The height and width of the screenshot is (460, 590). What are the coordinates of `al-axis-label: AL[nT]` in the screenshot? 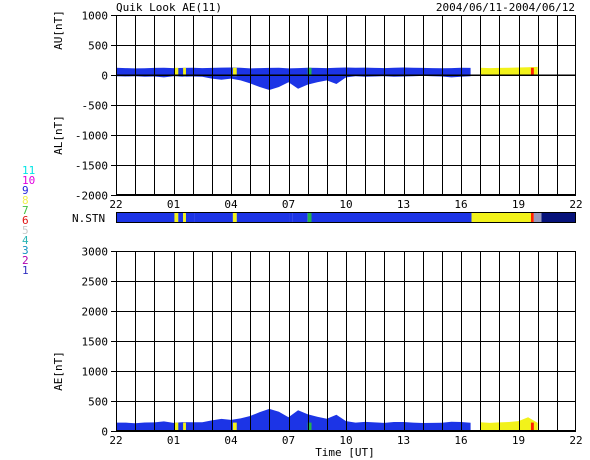 It's located at (58, 135).